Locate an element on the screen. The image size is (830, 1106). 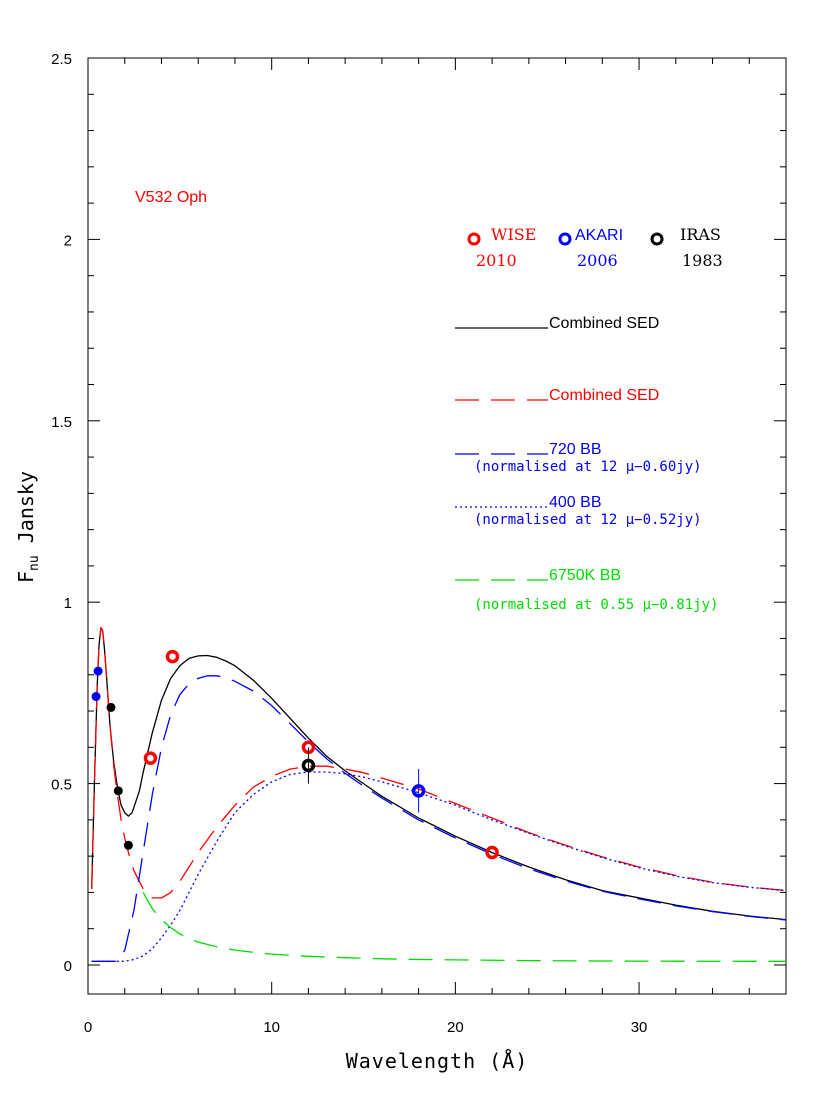
legend-line-label-3: 400 BB is located at coordinates (575, 502).